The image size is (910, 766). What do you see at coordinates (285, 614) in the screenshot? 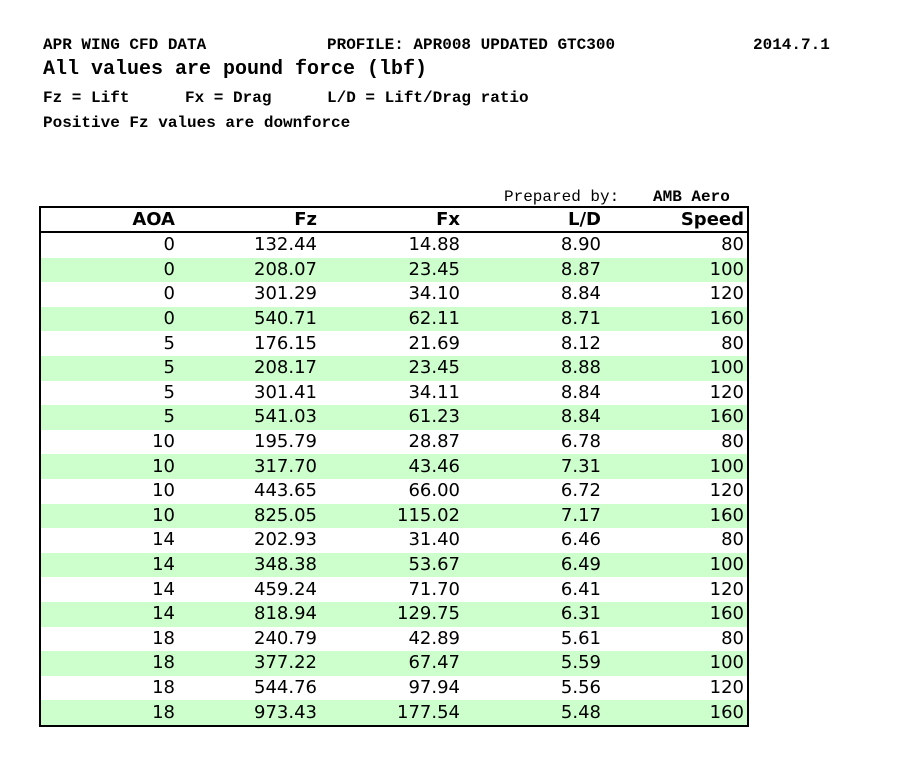
I see `table-cell: 818.94` at bounding box center [285, 614].